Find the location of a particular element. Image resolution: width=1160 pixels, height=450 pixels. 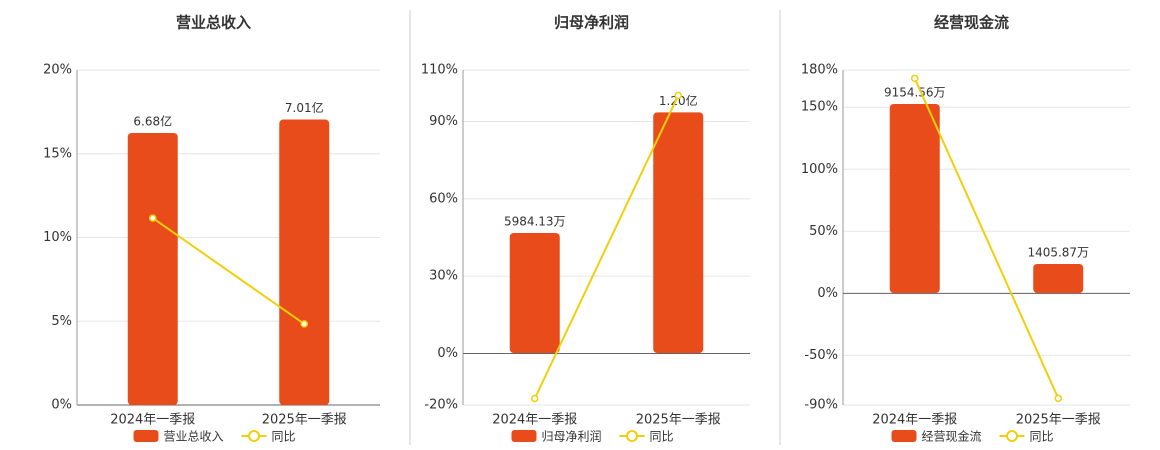

data-label: 1405.87万 is located at coordinates (1058, 252).